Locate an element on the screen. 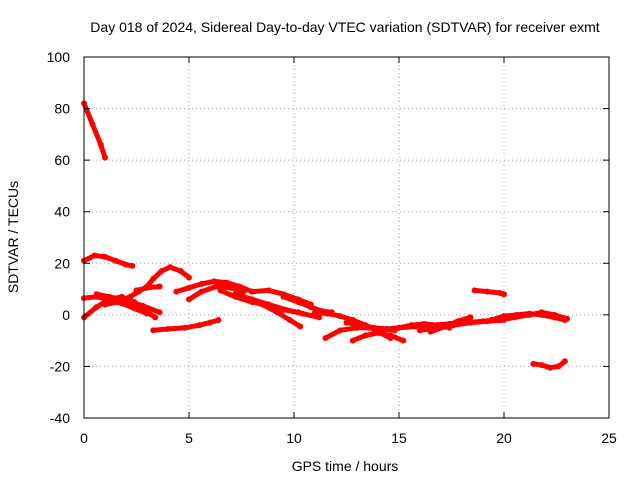  x-tick-label: 25 is located at coordinates (609, 438).